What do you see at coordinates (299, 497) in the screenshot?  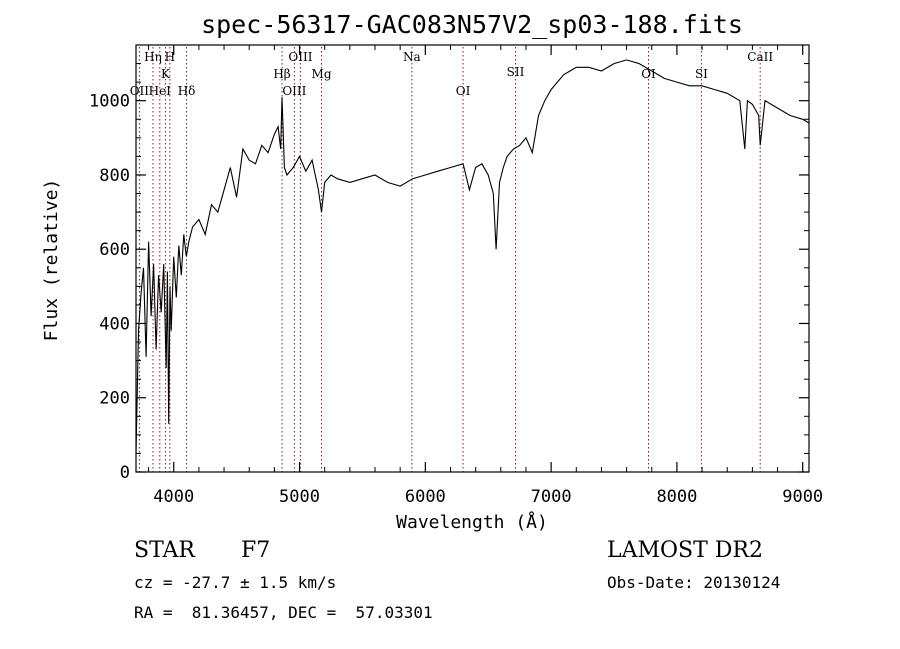 I see `x-tick-label: 5000` at bounding box center [299, 497].